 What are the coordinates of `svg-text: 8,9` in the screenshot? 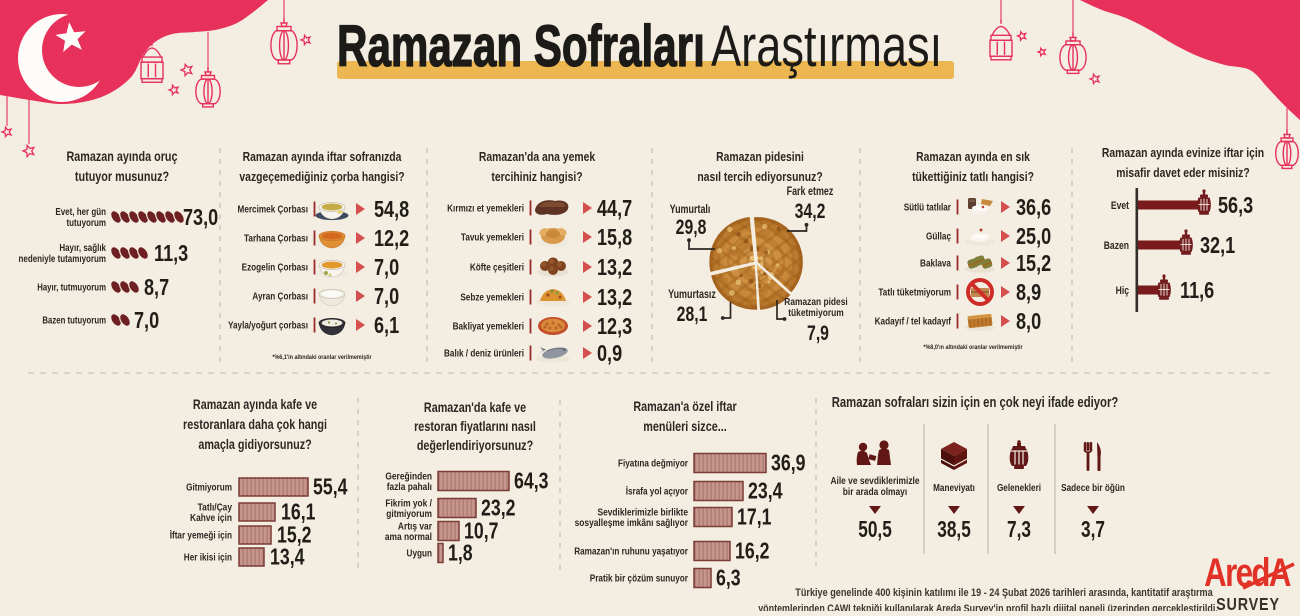 It's located at (1028, 293).